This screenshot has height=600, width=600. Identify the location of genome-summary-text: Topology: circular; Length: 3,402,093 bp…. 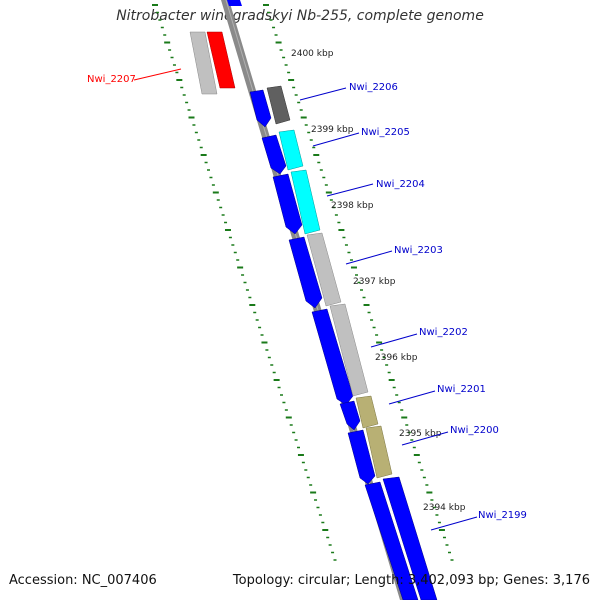
(411, 580).